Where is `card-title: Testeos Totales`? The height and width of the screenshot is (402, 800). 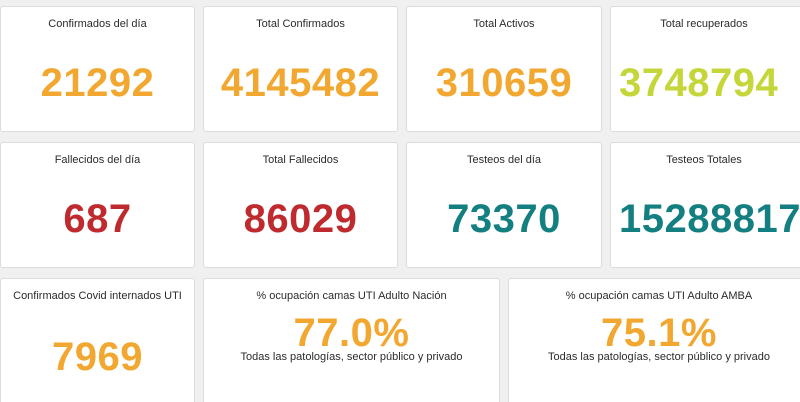
card-title: Testeos Totales is located at coordinates (704, 160).